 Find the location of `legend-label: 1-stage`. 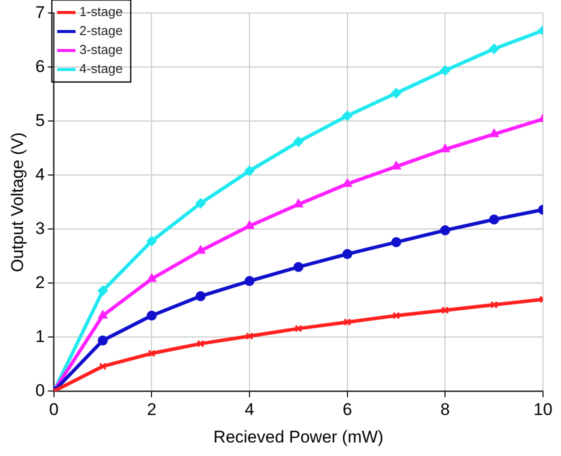

legend-label: 1-stage is located at coordinates (101, 12).